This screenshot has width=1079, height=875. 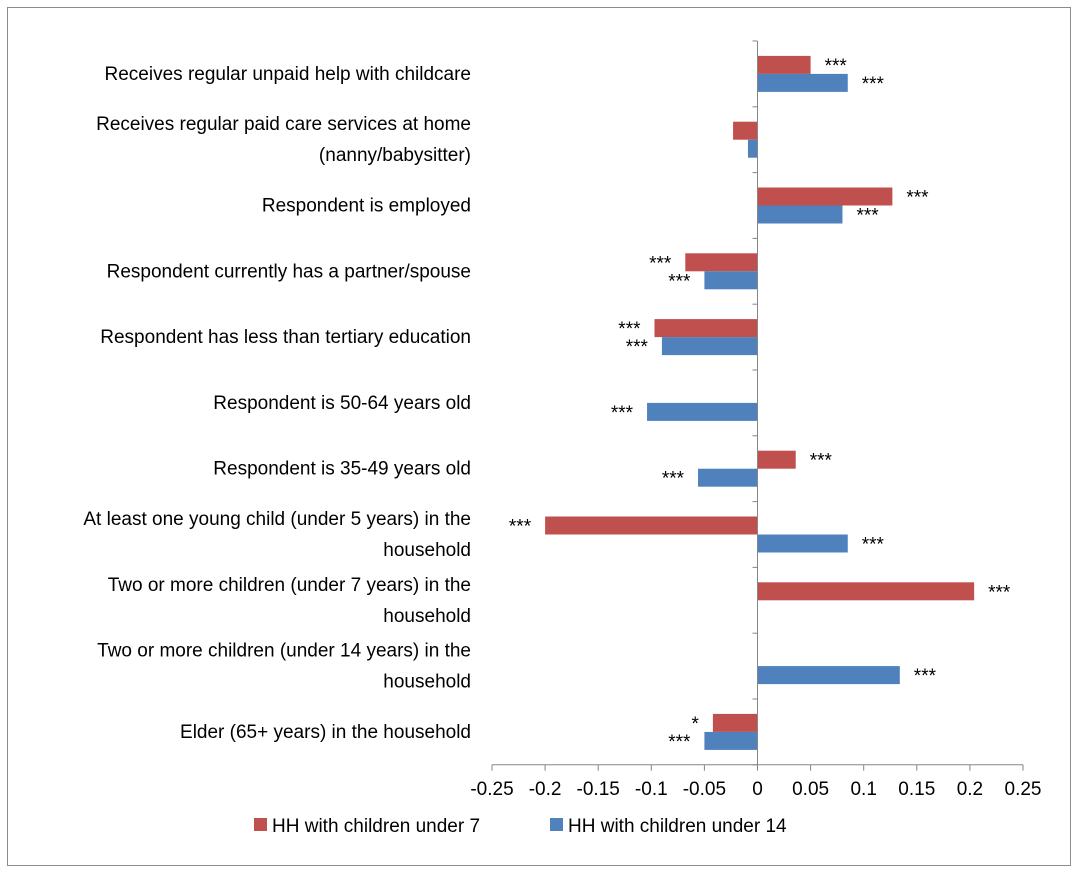 I want to click on significance-marker-under14-9: ***, so click(x=925, y=676).